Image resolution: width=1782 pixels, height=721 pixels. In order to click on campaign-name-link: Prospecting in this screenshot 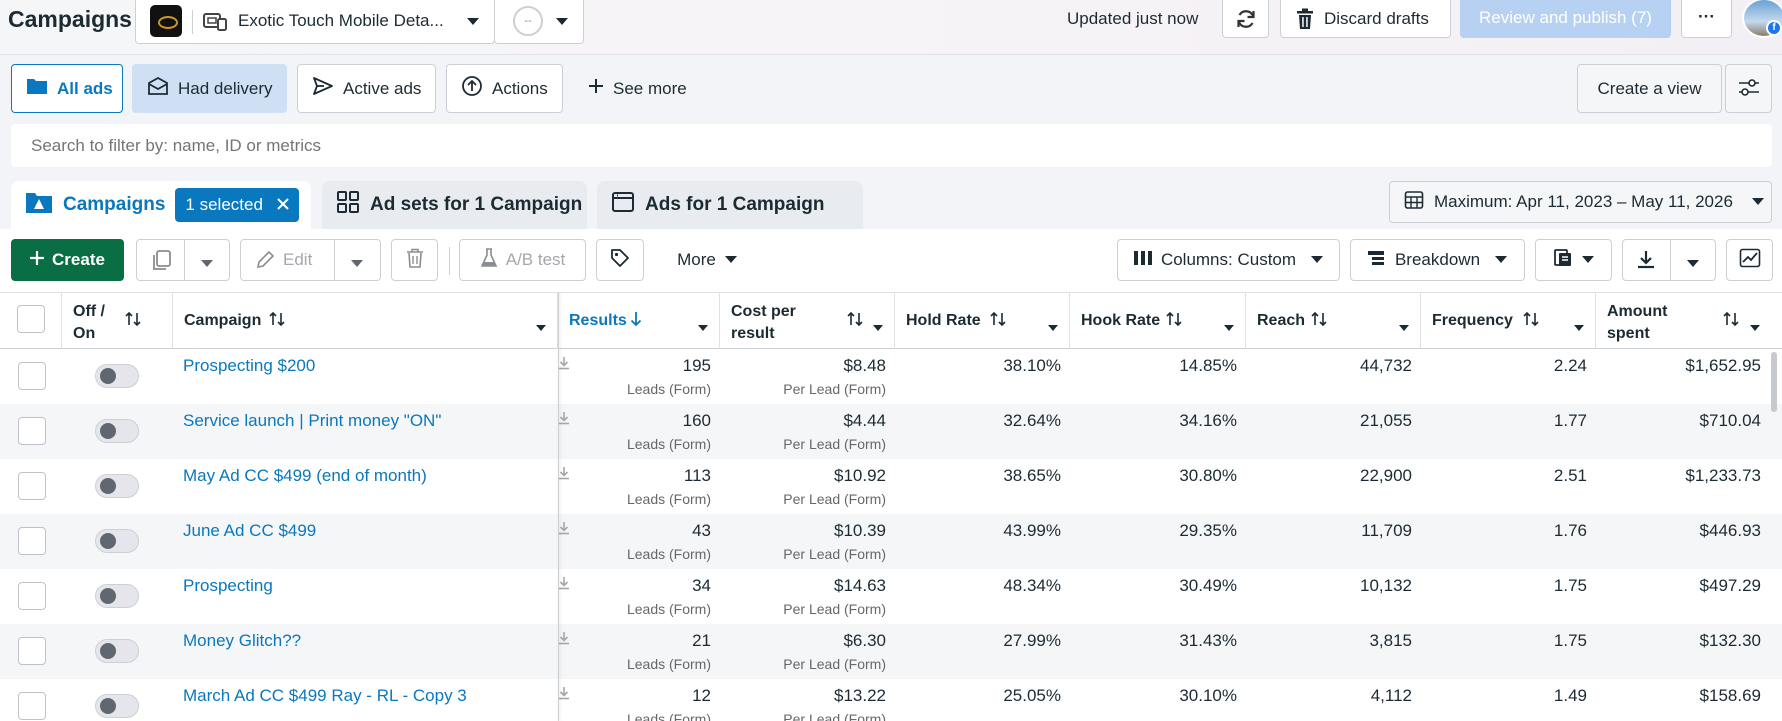, I will do `click(228, 585)`.